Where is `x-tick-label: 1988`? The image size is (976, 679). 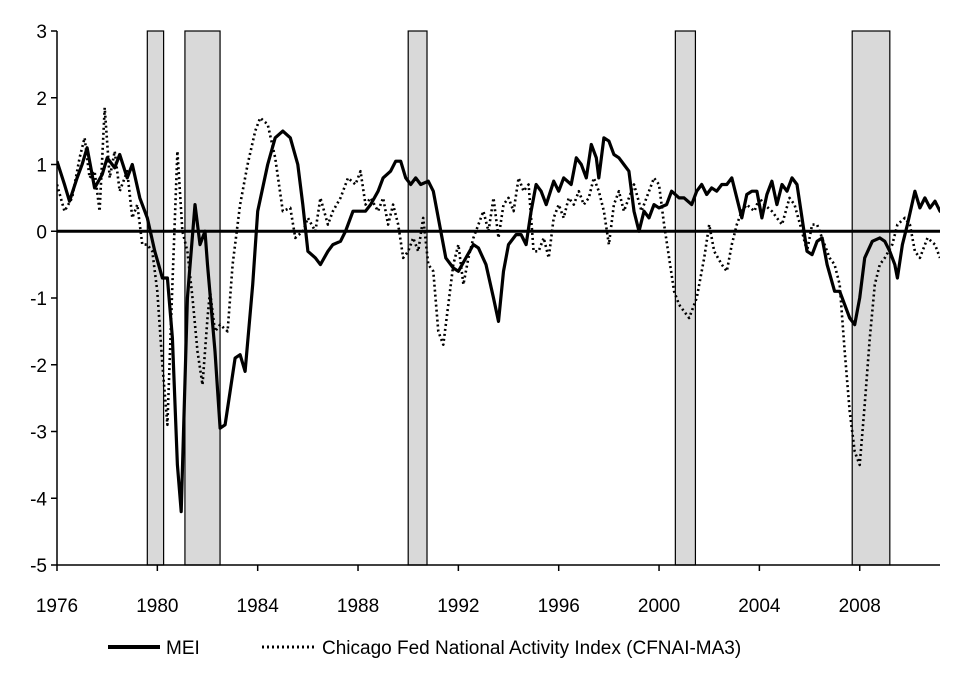
x-tick-label: 1988 is located at coordinates (358, 606).